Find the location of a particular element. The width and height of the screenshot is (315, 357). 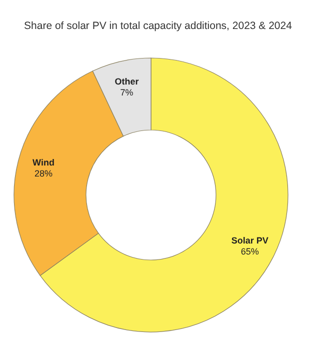

slice-label: Solar PV is located at coordinates (249, 240).